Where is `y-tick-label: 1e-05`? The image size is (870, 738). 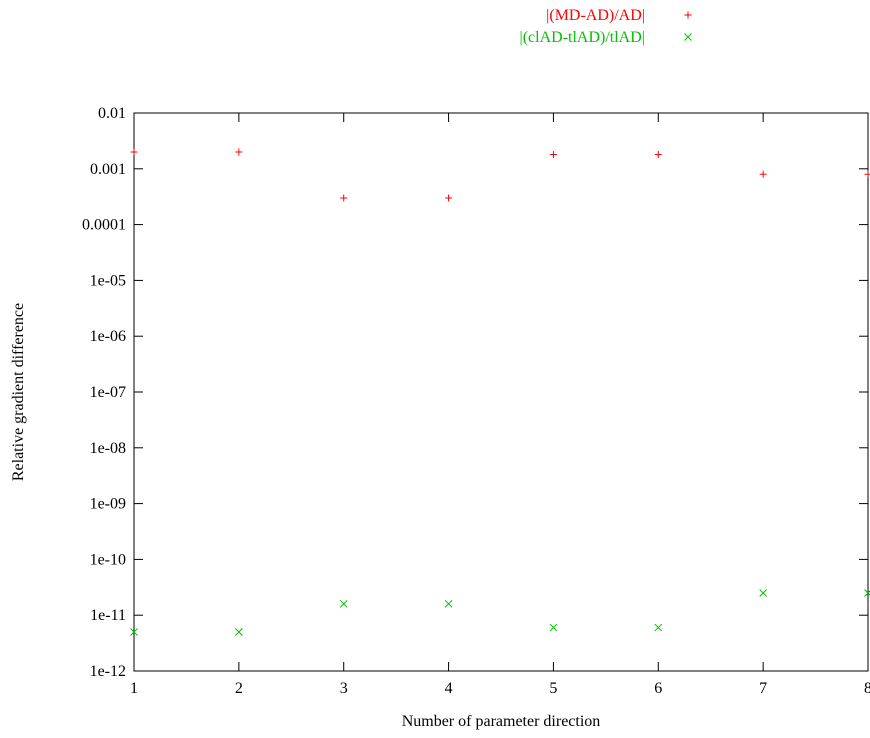
y-tick-label: 1e-05 is located at coordinates (108, 280).